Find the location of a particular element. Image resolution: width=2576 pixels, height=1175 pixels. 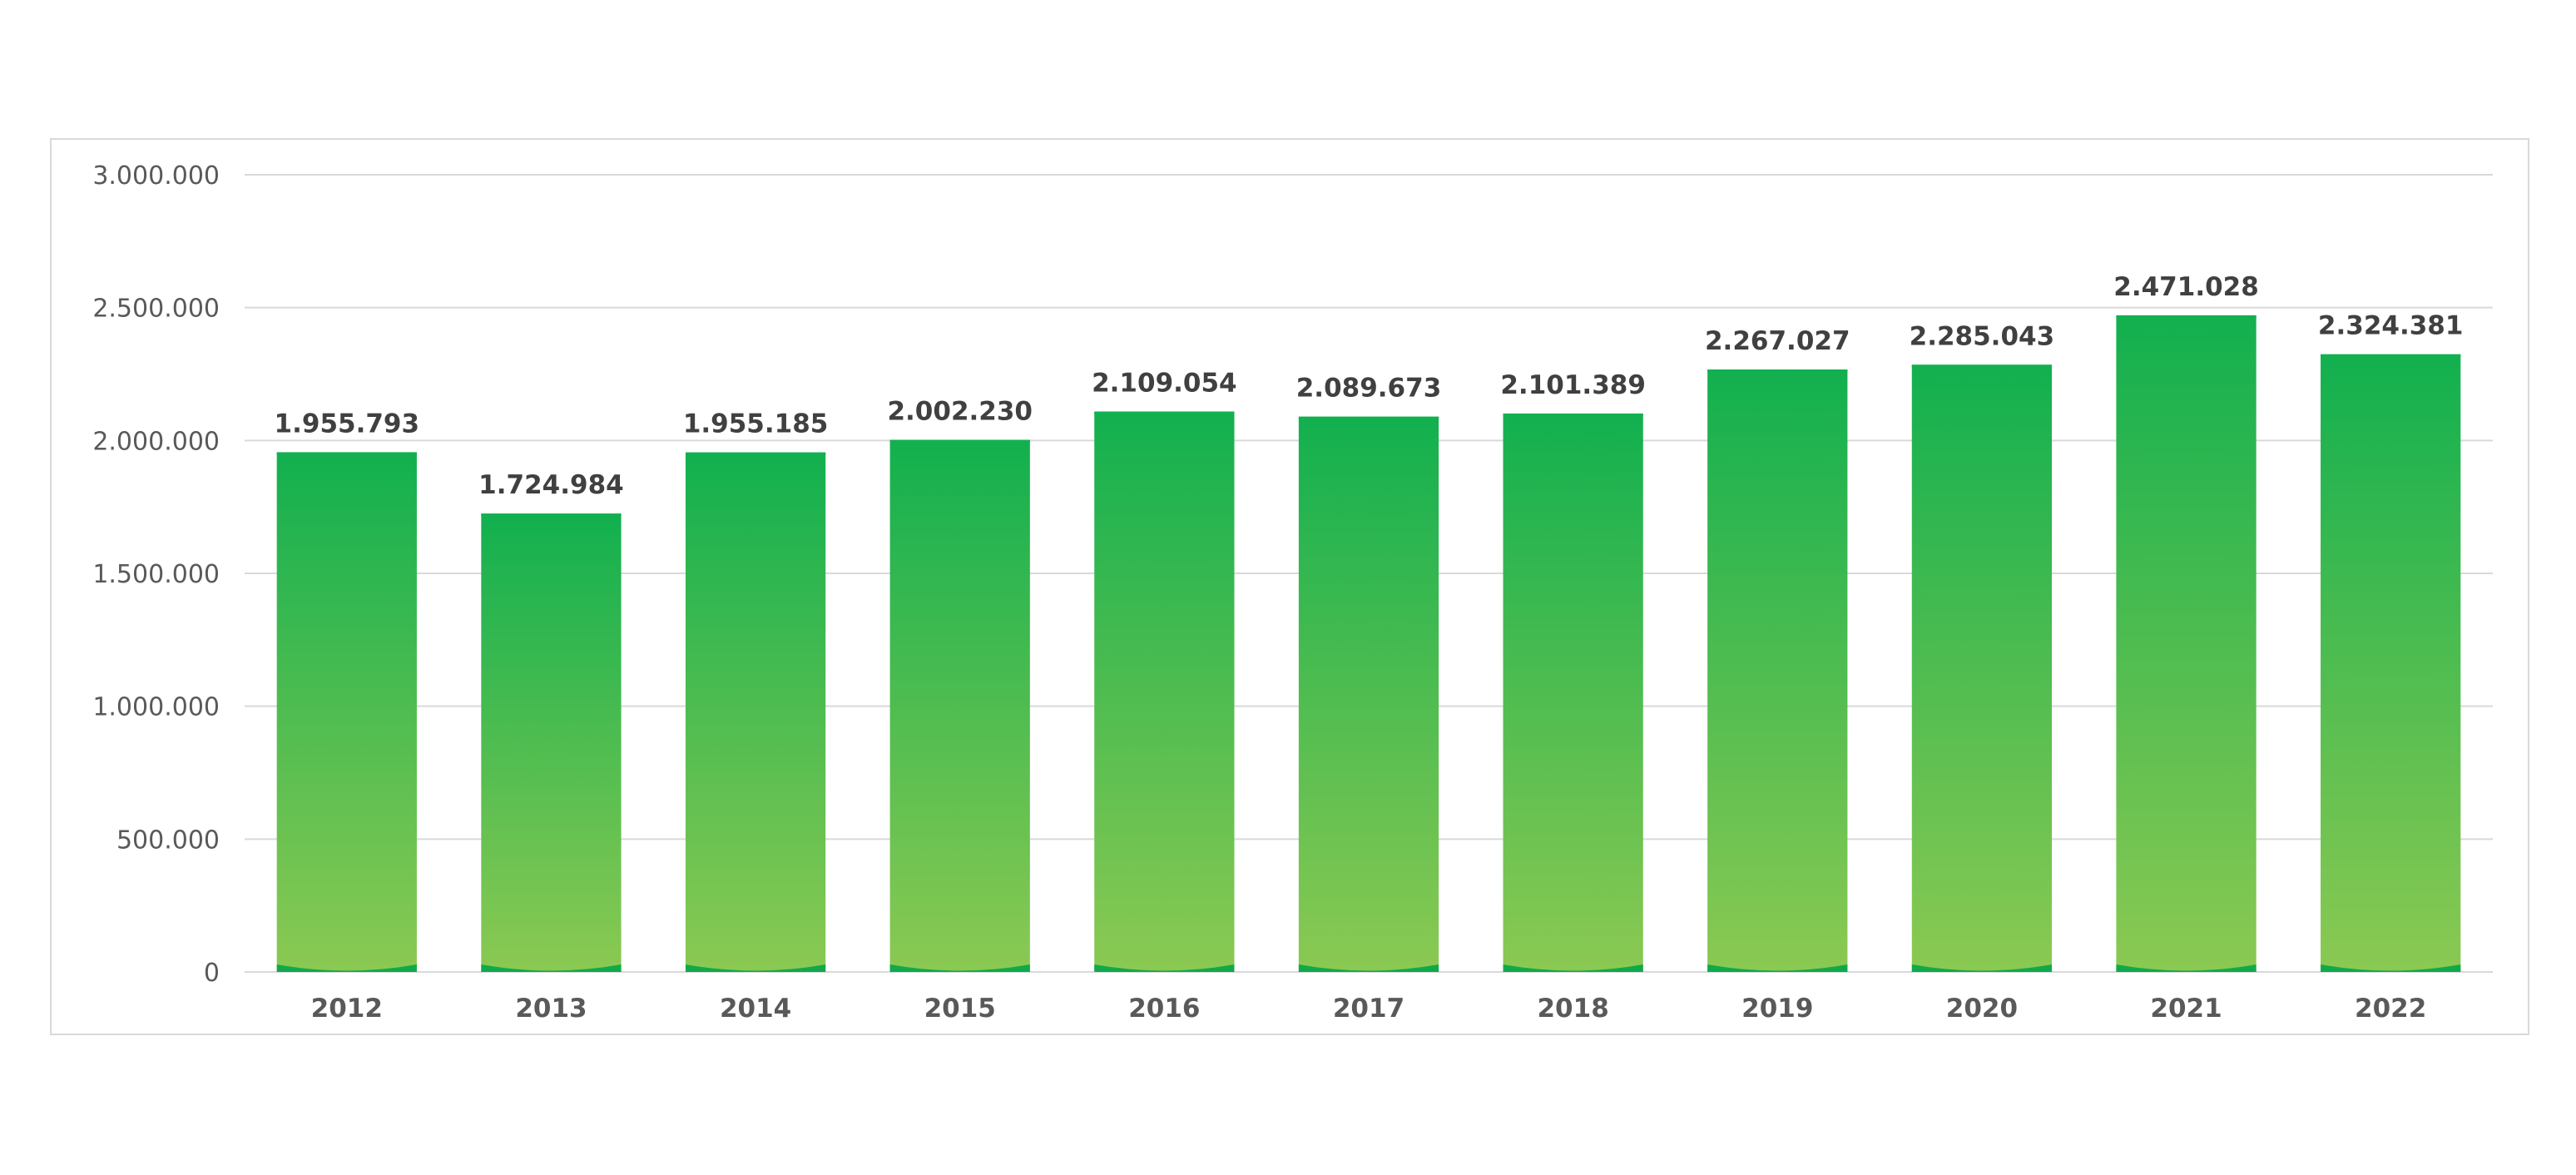

data-label: 1.724.984 is located at coordinates (551, 485).